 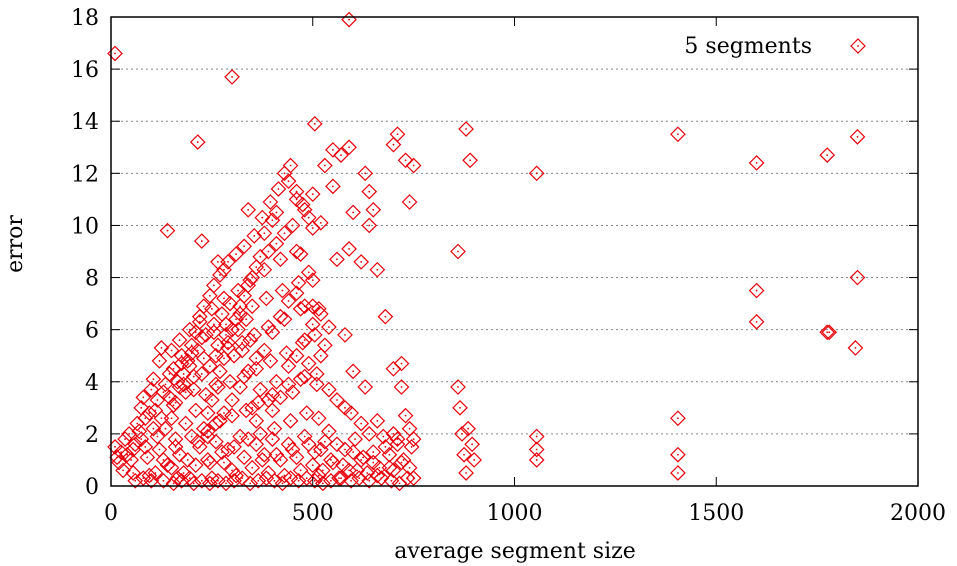 What do you see at coordinates (515, 551) in the screenshot?
I see `x-axis-label: average segment size` at bounding box center [515, 551].